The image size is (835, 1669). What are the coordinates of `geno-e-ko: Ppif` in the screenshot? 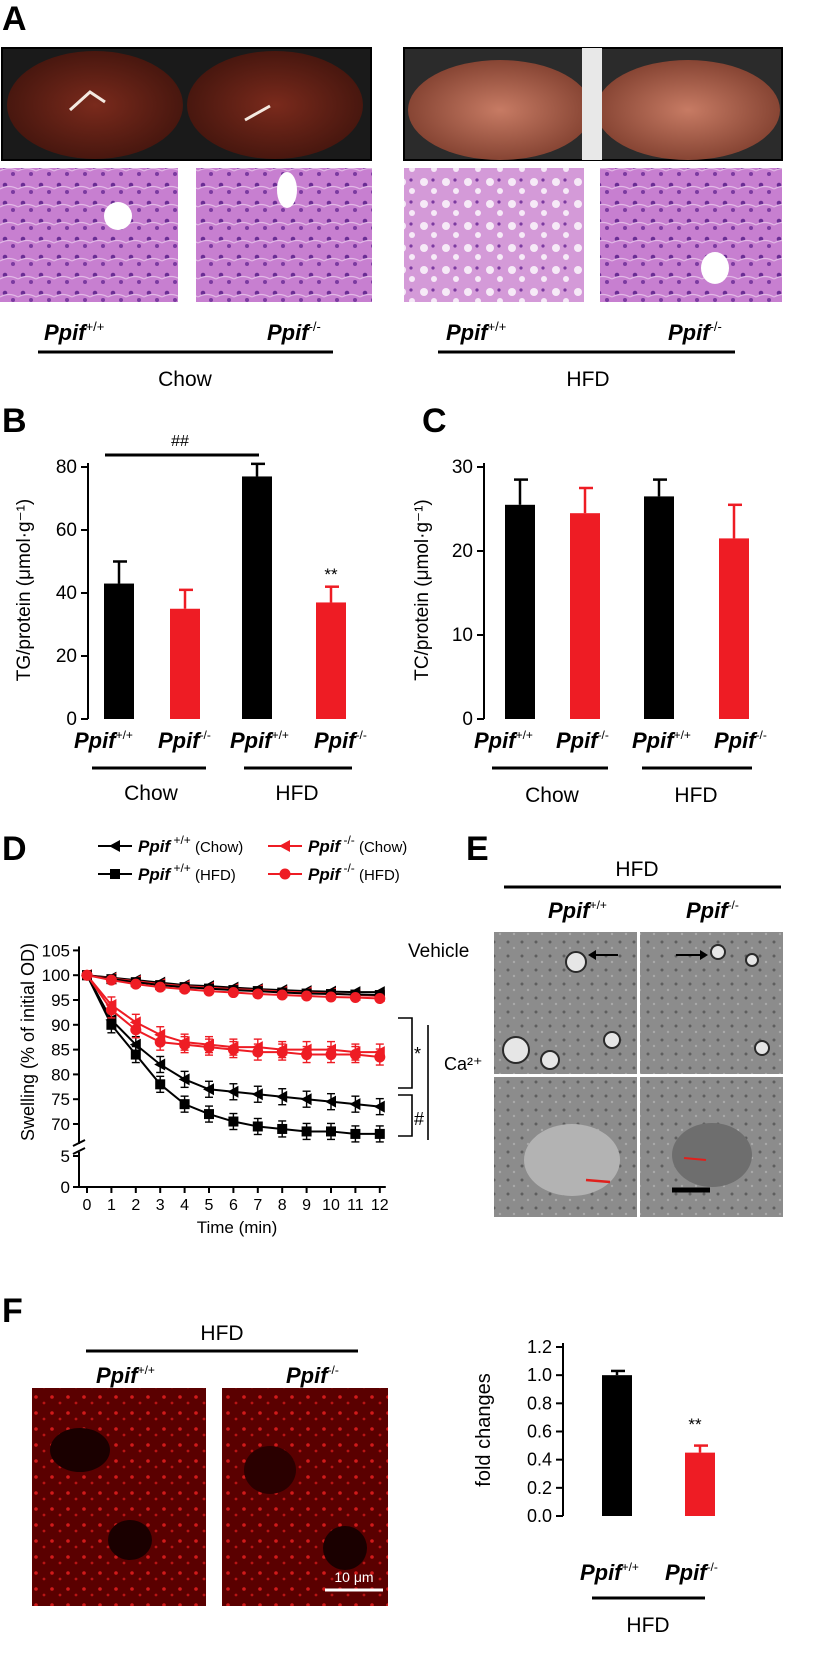 It's located at (708, 910).